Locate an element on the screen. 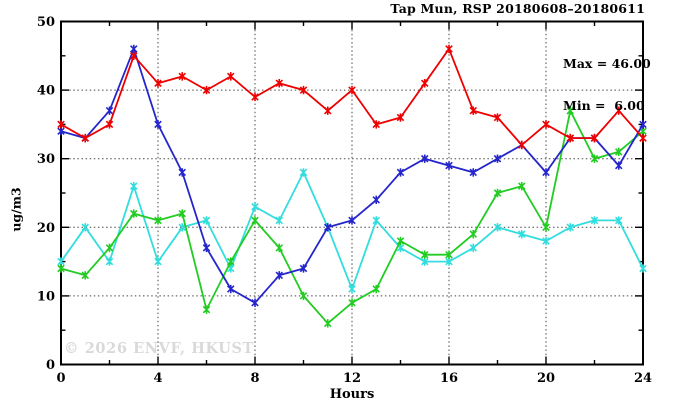 This screenshot has width=674, height=409. x-tick-label: 20 is located at coordinates (546, 378).